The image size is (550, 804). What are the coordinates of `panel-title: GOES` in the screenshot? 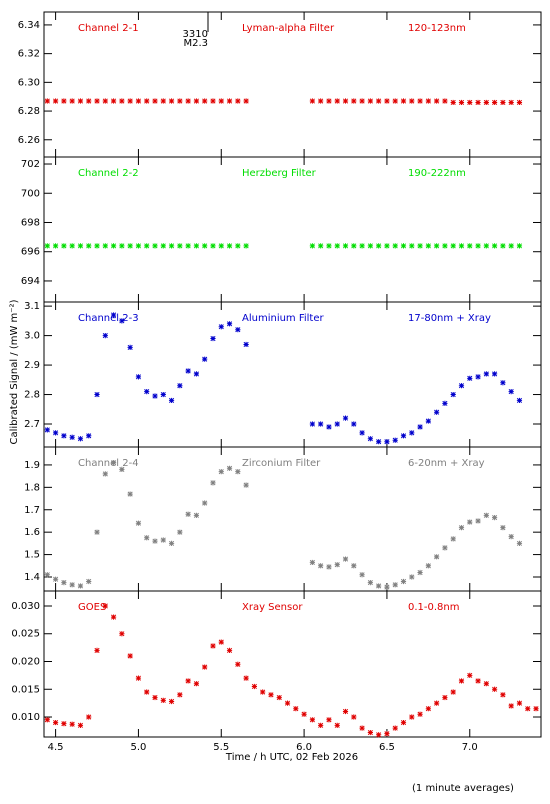 It's located at (92, 607).